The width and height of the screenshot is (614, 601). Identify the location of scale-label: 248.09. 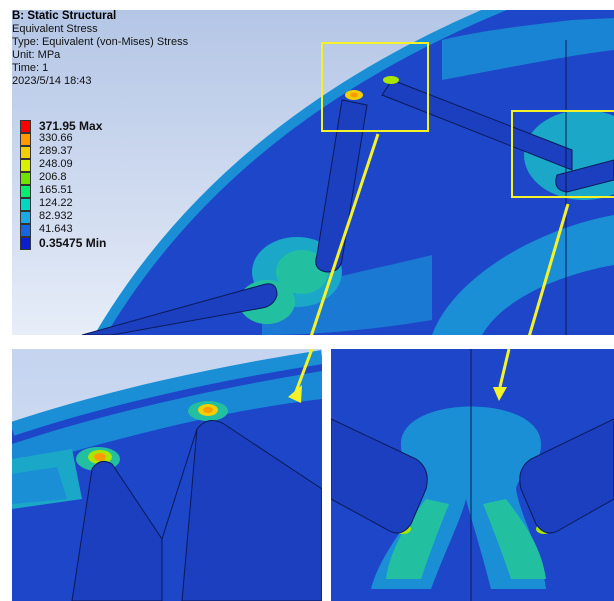
(56, 164).